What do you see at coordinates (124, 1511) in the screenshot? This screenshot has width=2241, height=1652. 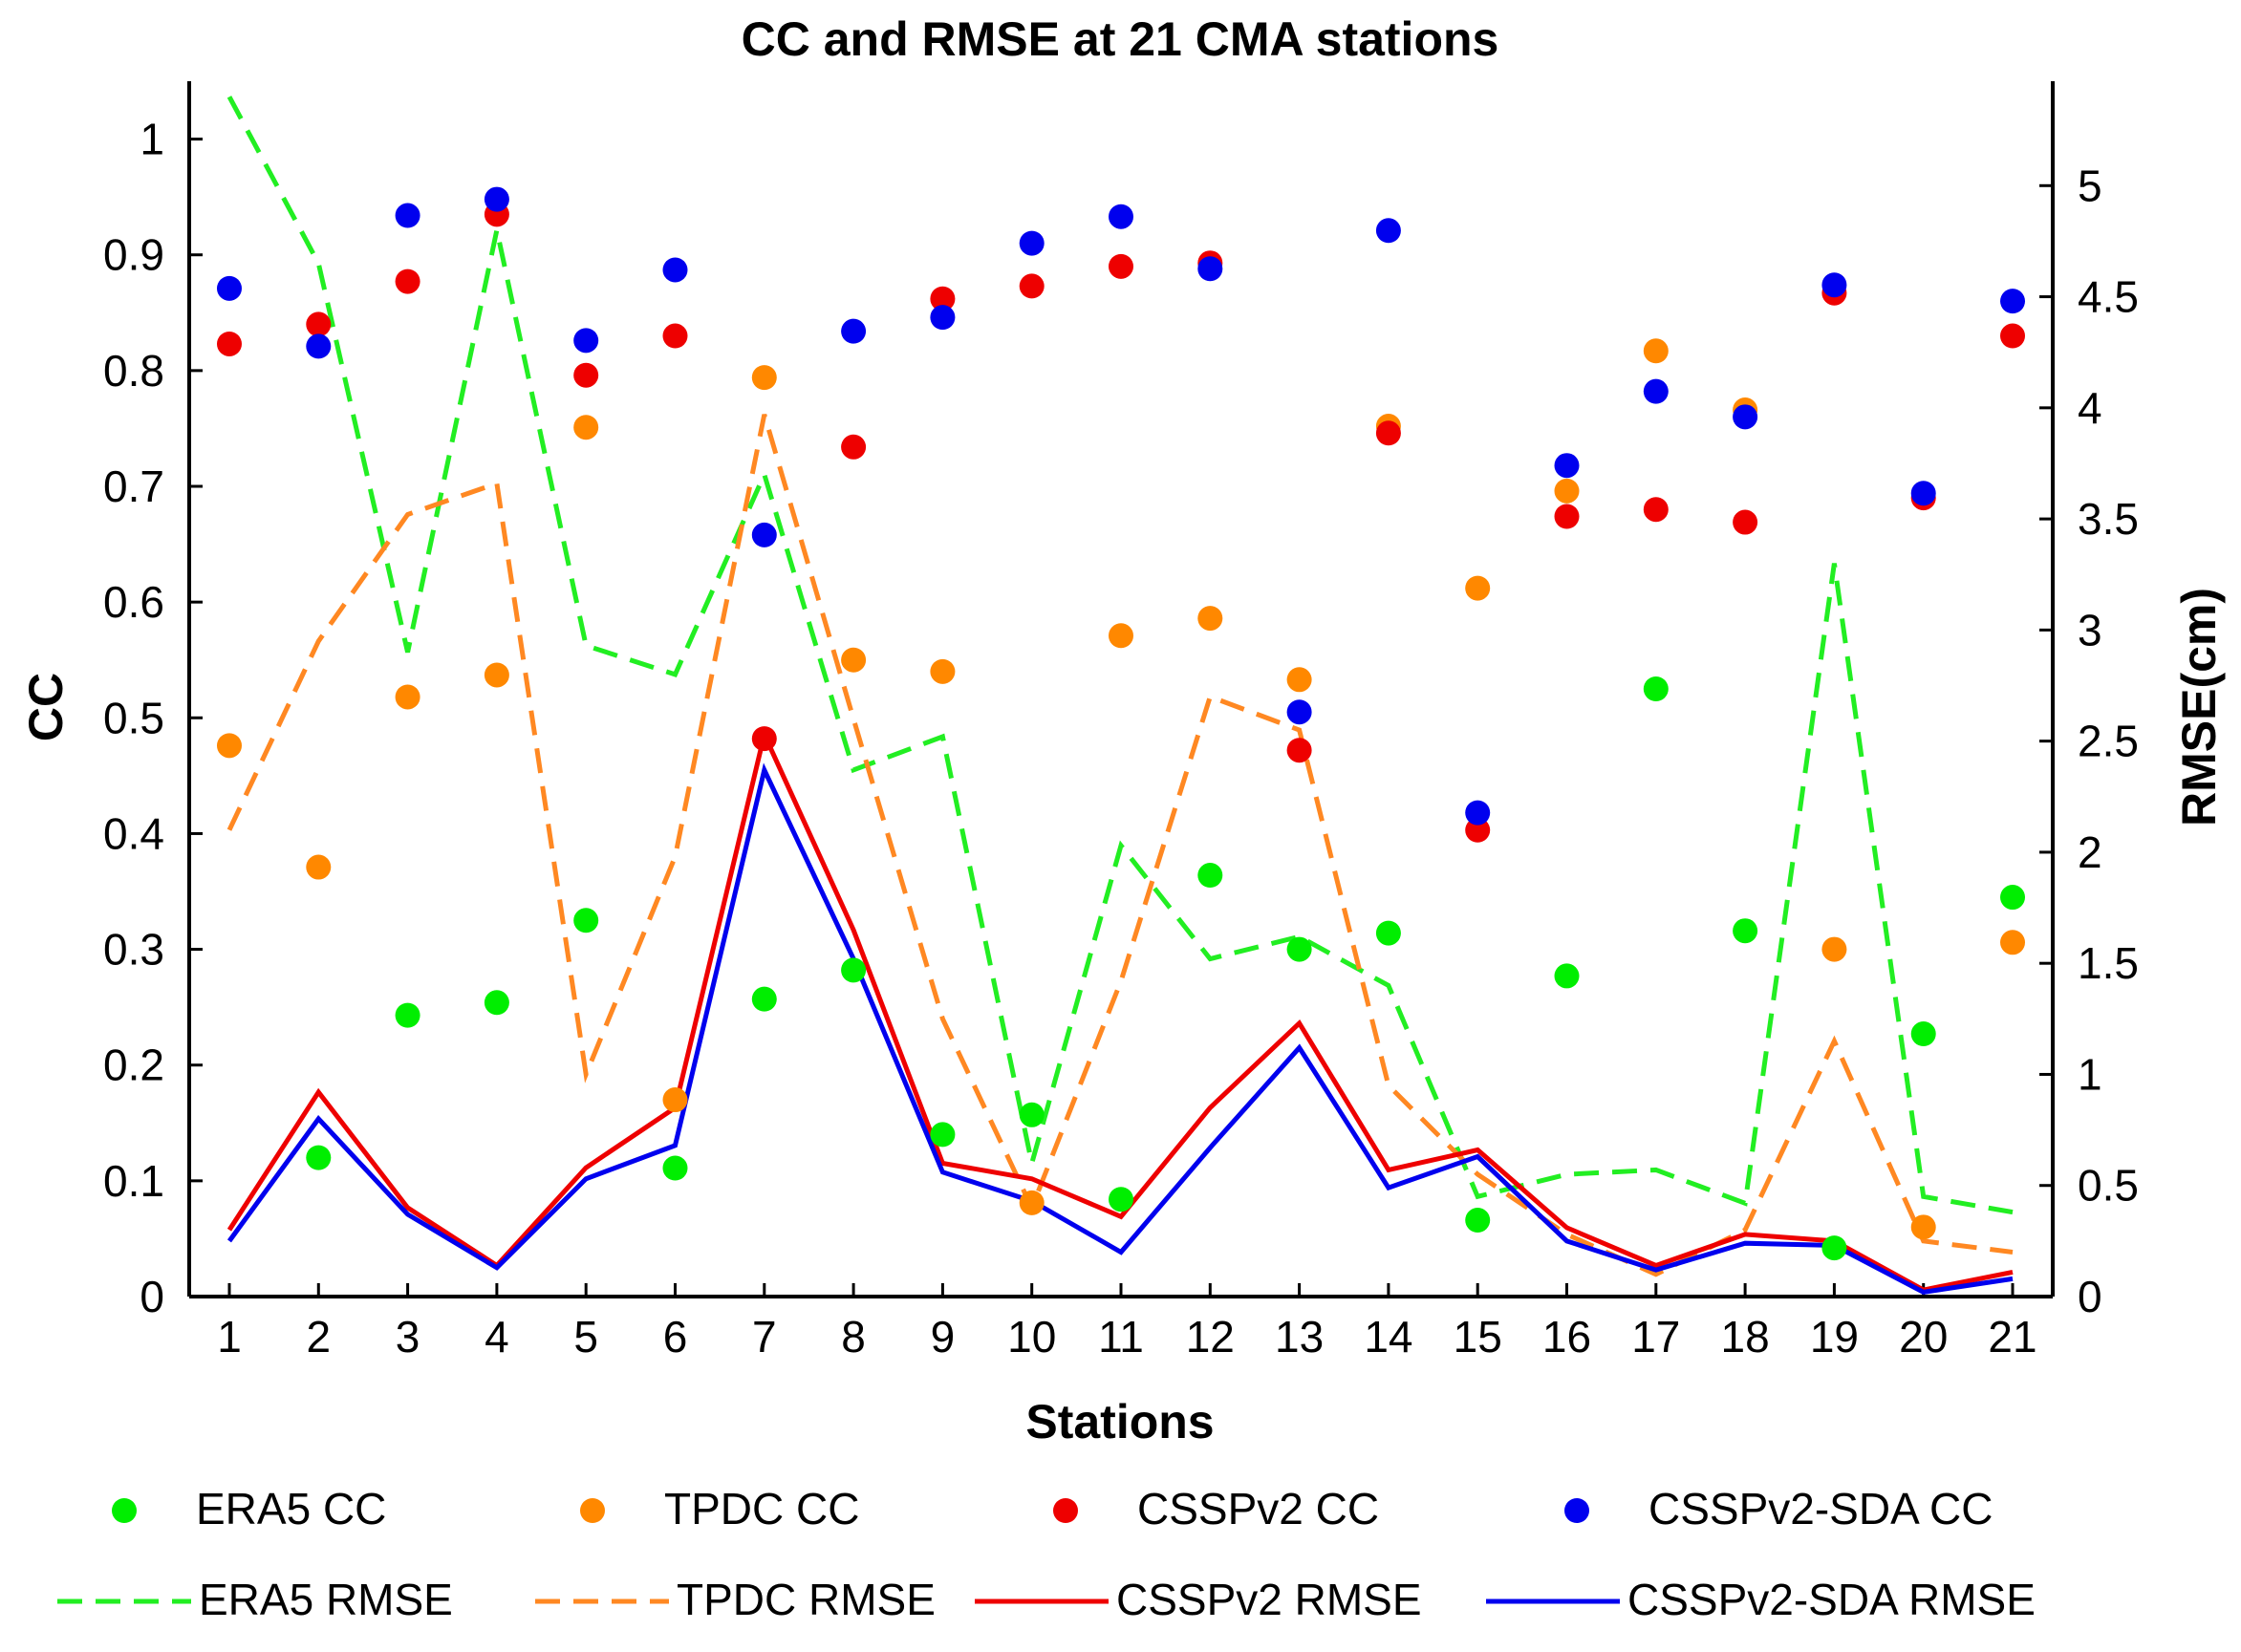 I see `legend-marker-era5-cc` at bounding box center [124, 1511].